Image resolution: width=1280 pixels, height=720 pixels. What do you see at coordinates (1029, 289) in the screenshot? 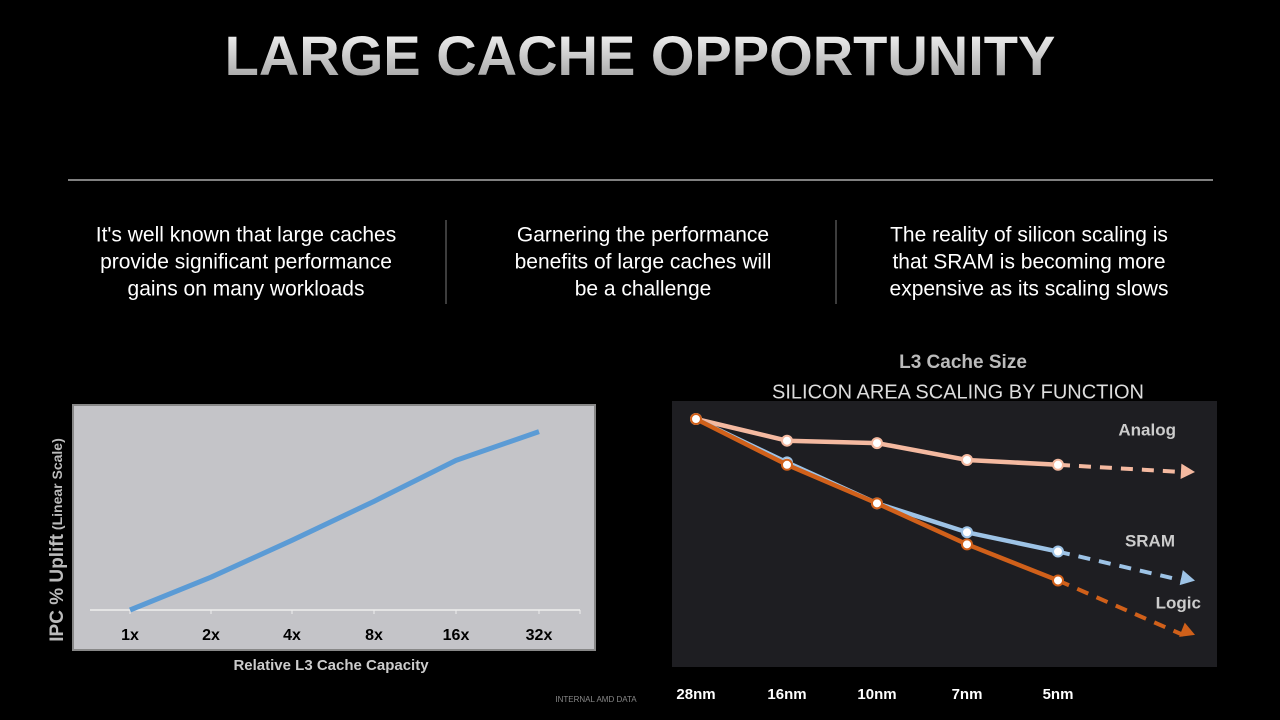
I see `body-text: expensive as its scaling slows` at bounding box center [1029, 289].